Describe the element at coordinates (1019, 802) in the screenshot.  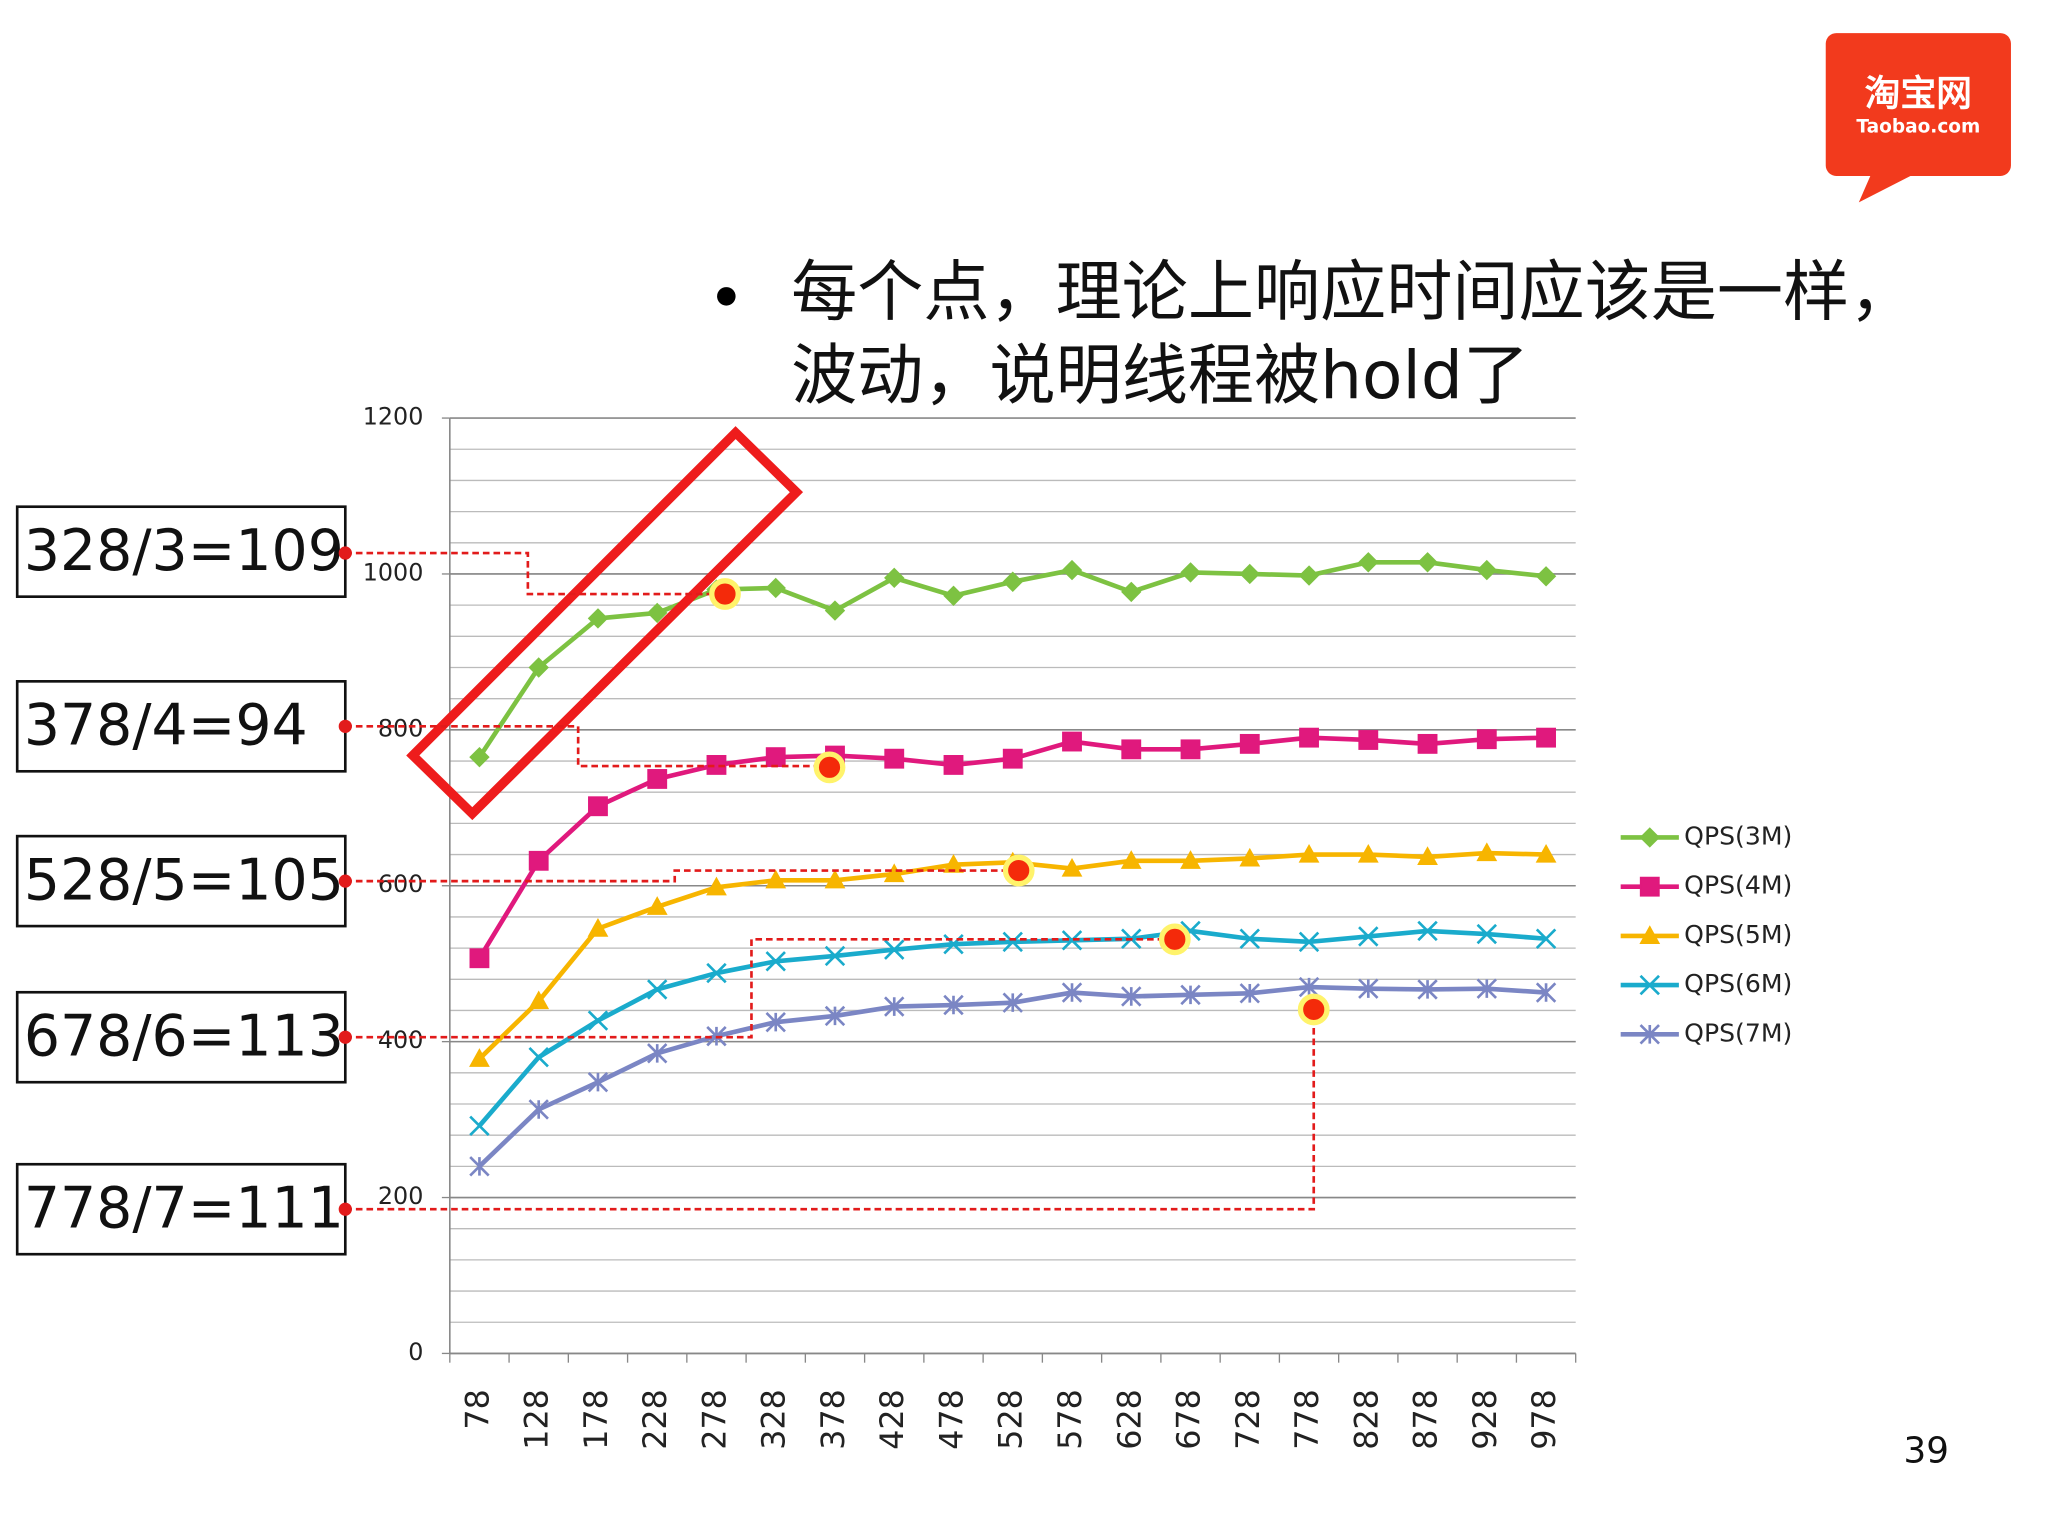
I see `hot-points` at that location.